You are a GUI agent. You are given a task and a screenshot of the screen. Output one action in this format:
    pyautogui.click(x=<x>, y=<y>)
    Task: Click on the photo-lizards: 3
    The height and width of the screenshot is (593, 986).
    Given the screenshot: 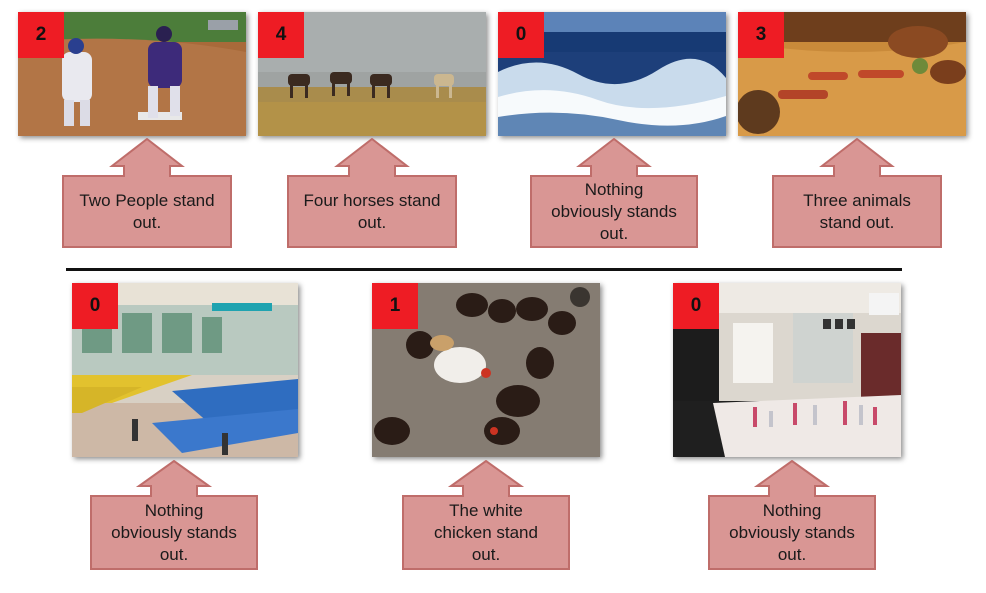 What is the action you would take?
    pyautogui.click(x=852, y=74)
    